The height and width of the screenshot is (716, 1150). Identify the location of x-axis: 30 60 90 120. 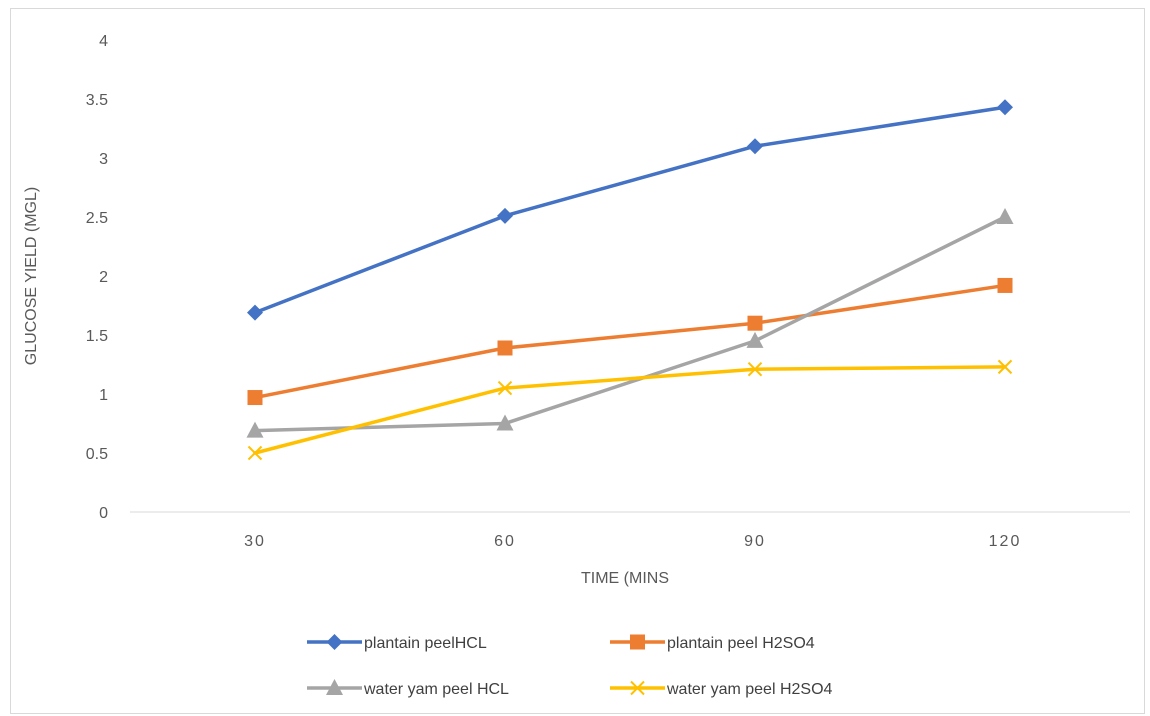
(633, 541).